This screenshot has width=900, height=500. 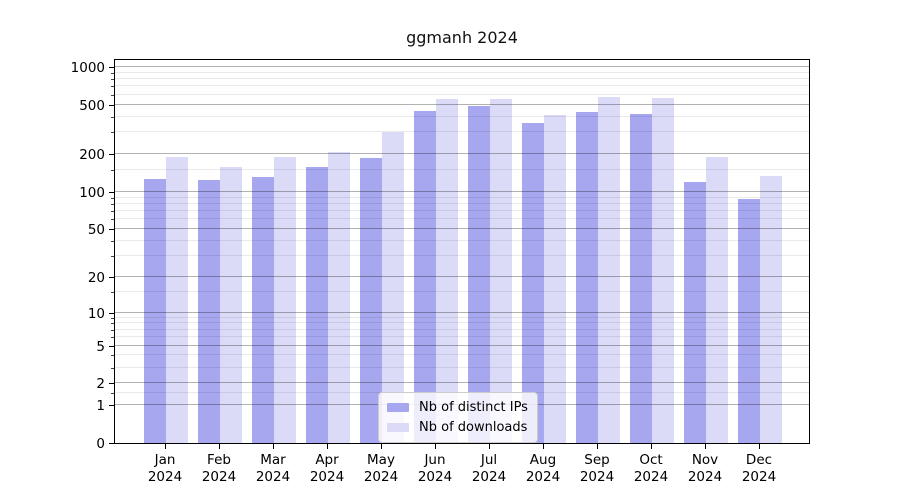 I want to click on y-tick-label: 5, so click(x=100, y=346).